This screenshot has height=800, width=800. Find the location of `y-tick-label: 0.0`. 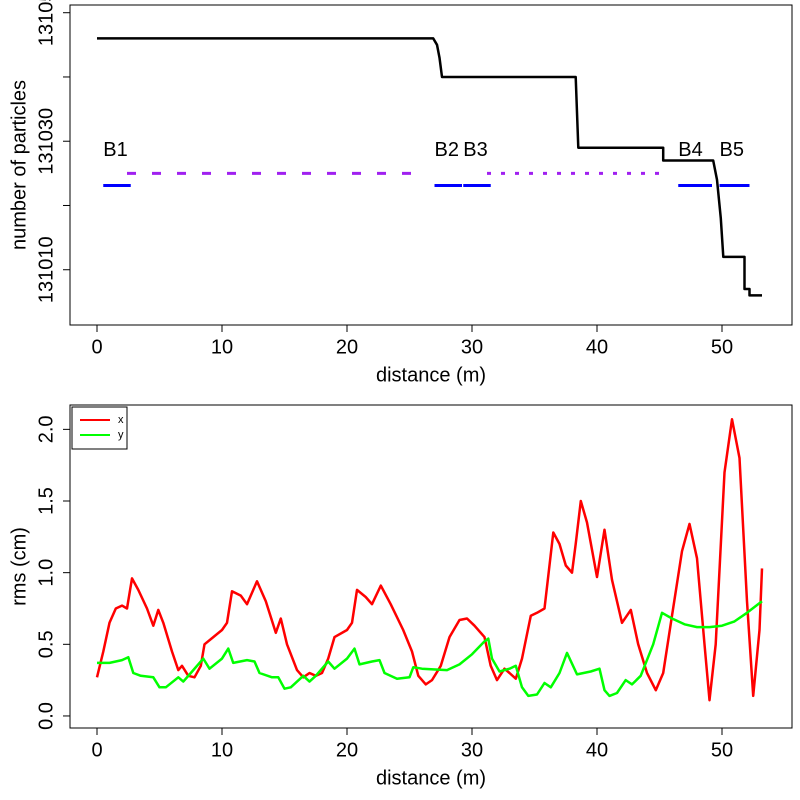

y-tick-label: 0.0 is located at coordinates (46, 716).